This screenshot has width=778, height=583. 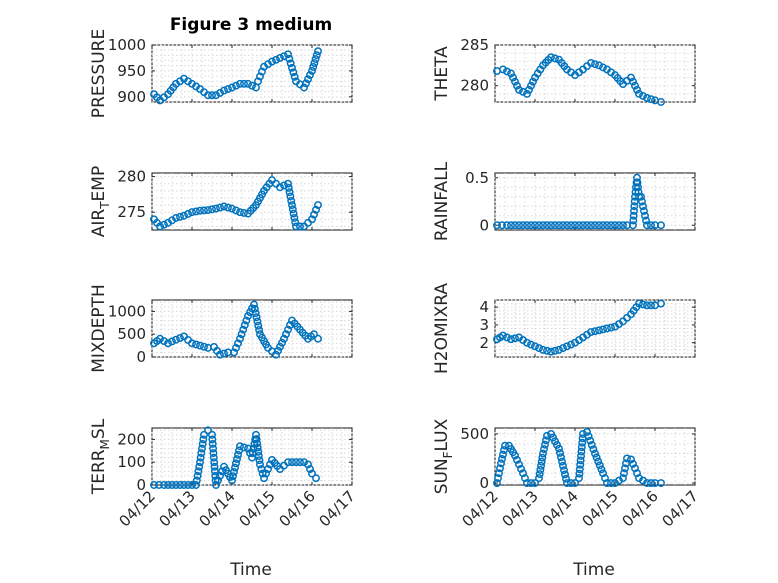 I want to click on x-tick-label: 04/17, so click(x=680, y=508).